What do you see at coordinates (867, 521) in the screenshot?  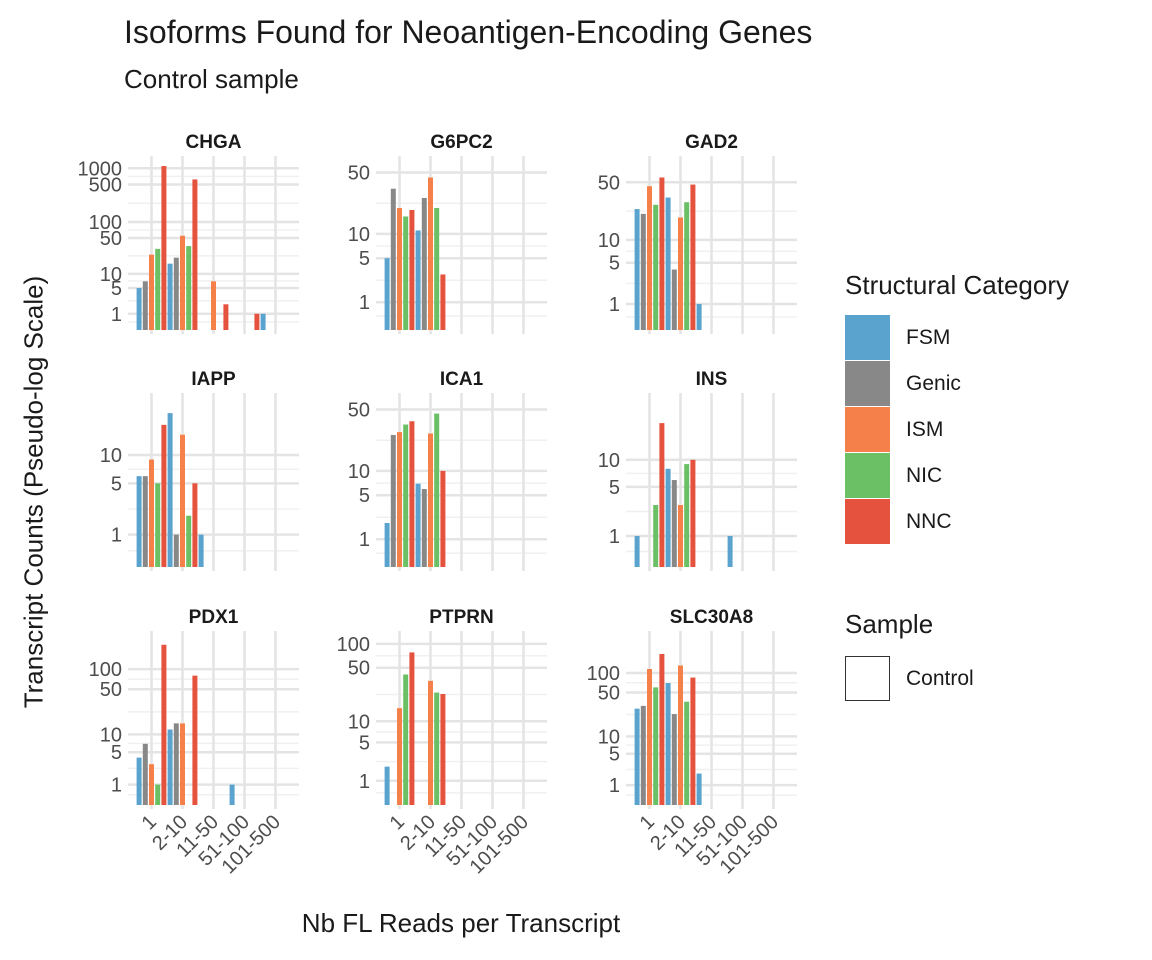 I see `legend-key-nnc` at bounding box center [867, 521].